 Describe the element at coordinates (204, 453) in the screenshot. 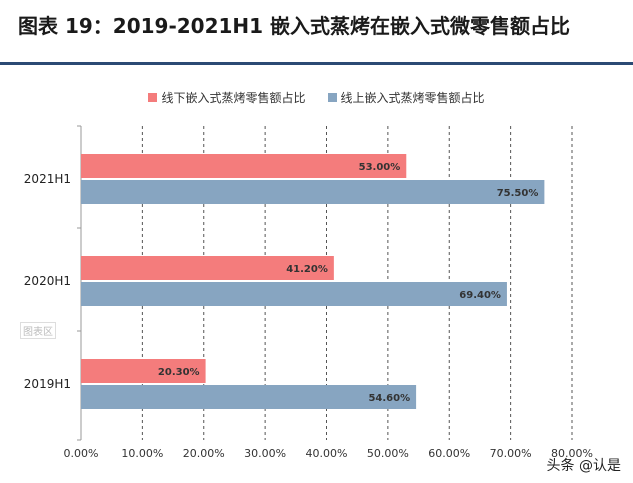

I see `x-tick-label: 20.00%` at that location.